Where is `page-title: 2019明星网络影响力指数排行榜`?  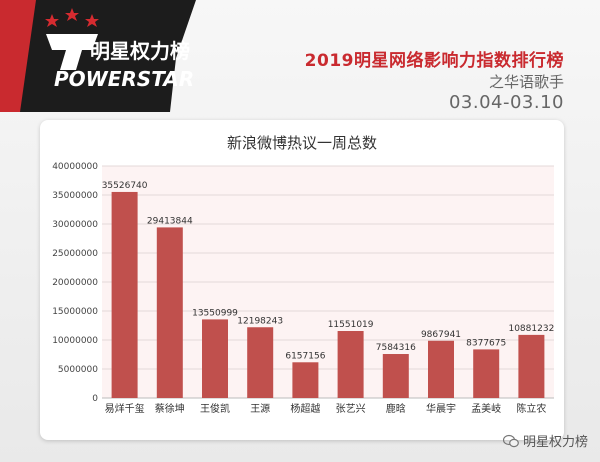
page-title: 2019明星网络影响力指数排行榜 is located at coordinates (434, 61).